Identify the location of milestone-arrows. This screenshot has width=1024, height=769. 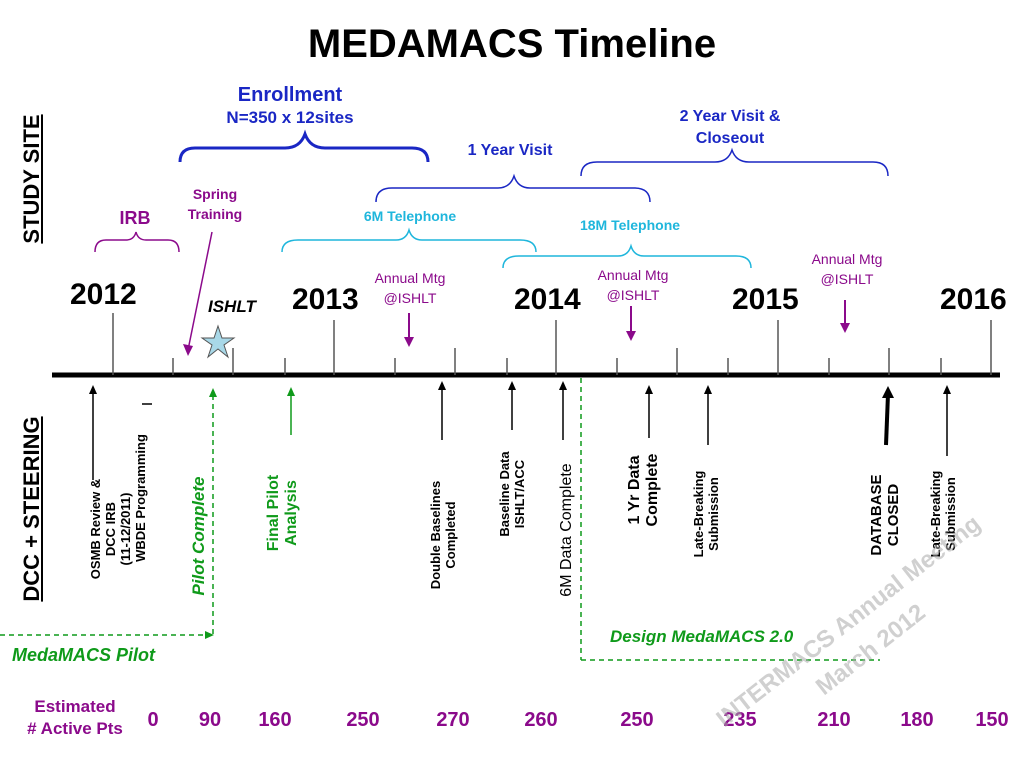
(520, 430).